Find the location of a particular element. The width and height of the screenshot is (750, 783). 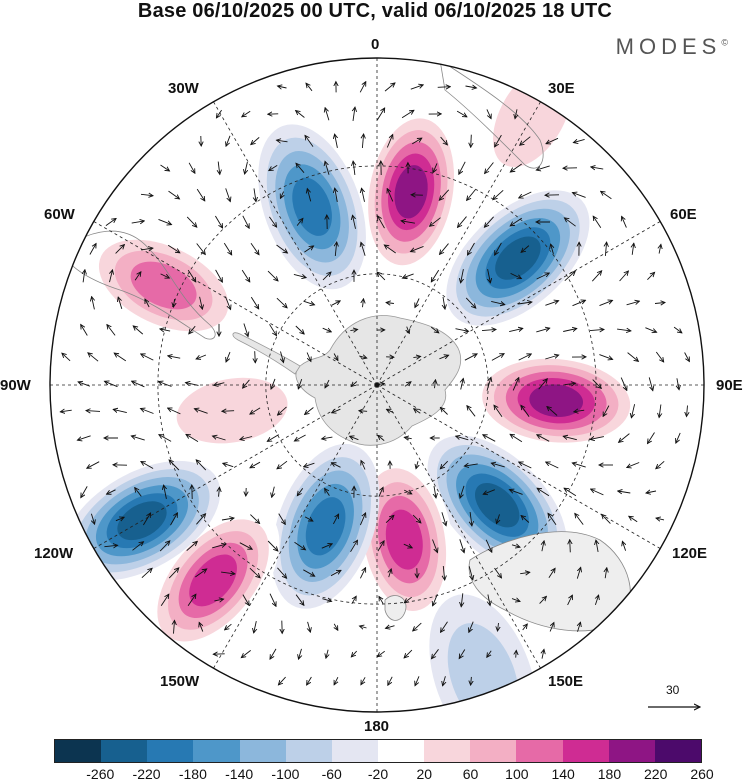

meridian-line is located at coordinates (518, 466).